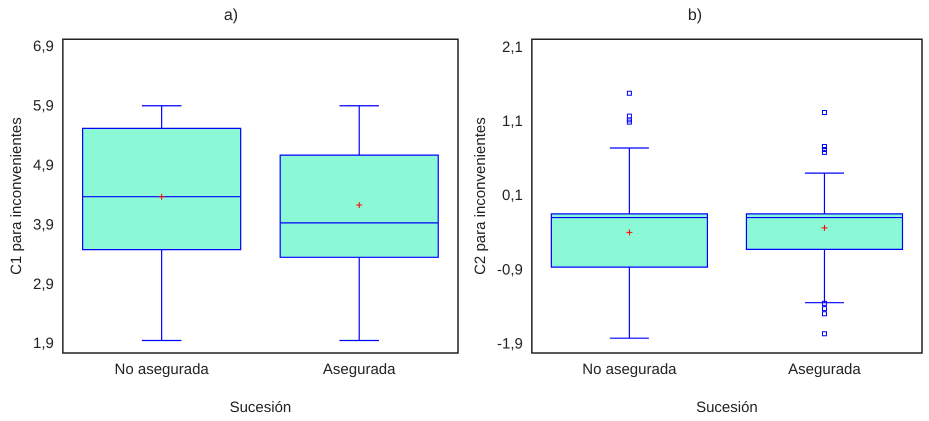  What do you see at coordinates (43, 284) in the screenshot?
I see `y-tick-label: 2,9` at bounding box center [43, 284].